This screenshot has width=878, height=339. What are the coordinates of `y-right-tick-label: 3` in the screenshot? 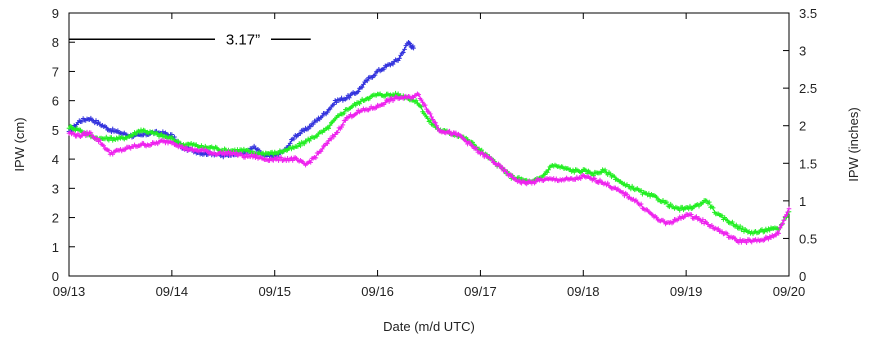 It's located at (802, 51).